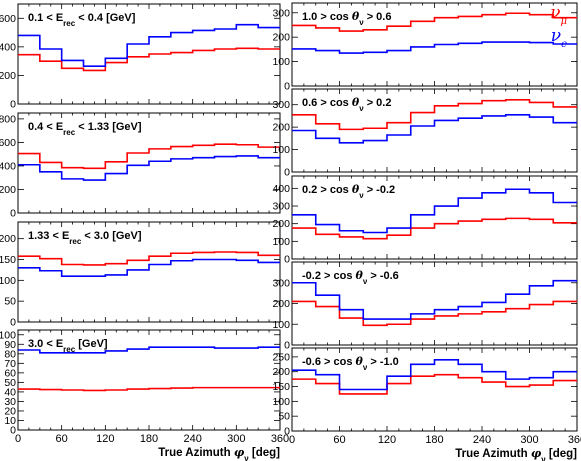 Image resolution: width=581 pixels, height=461 pixels. I want to click on panel-2: 0 200 400 600 800 0.4 < Erec < 1.33 [GeV], so click(140, 166).